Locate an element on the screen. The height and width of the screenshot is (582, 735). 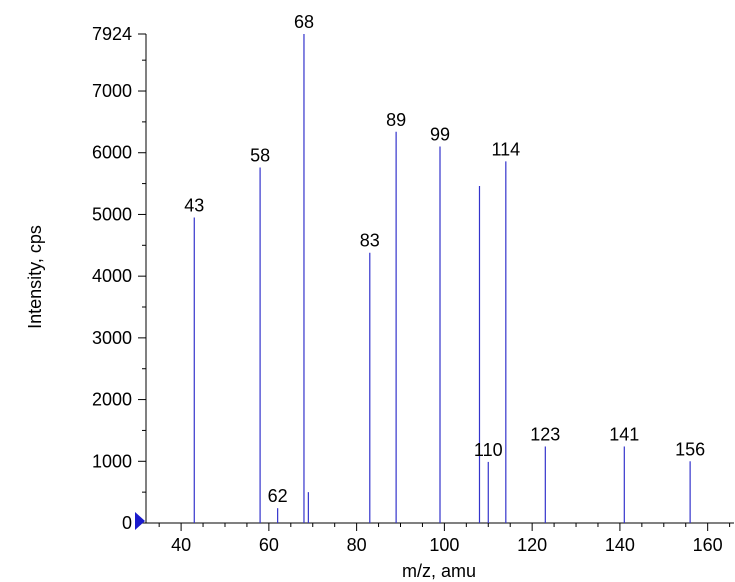
y-tick-label: 3000 is located at coordinates (112, 338).